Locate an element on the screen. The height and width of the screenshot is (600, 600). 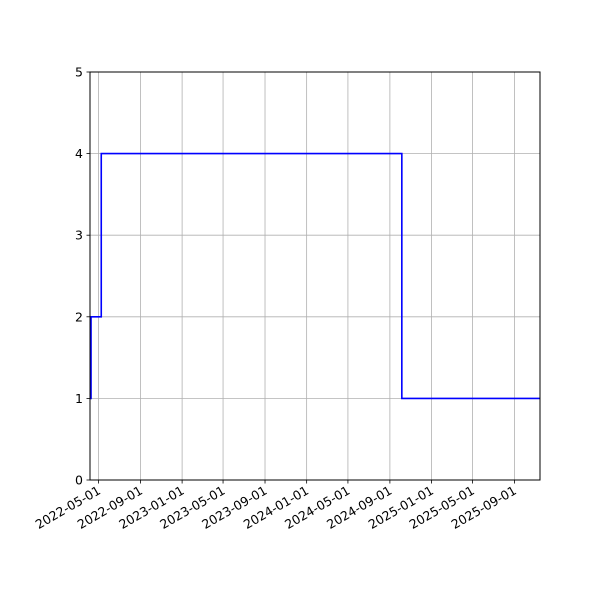
y-tick-label: 0 is located at coordinates (79, 480).